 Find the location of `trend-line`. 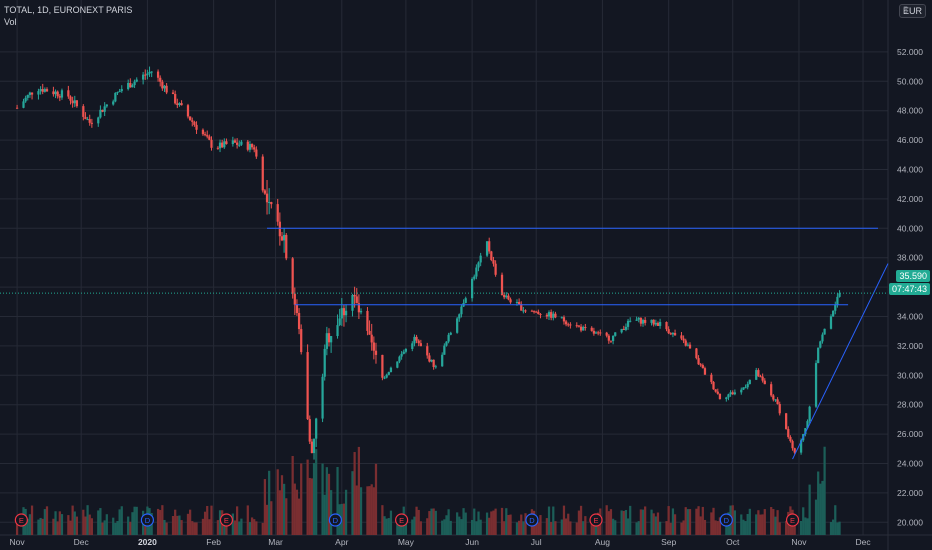

trend-line is located at coordinates (840, 361).